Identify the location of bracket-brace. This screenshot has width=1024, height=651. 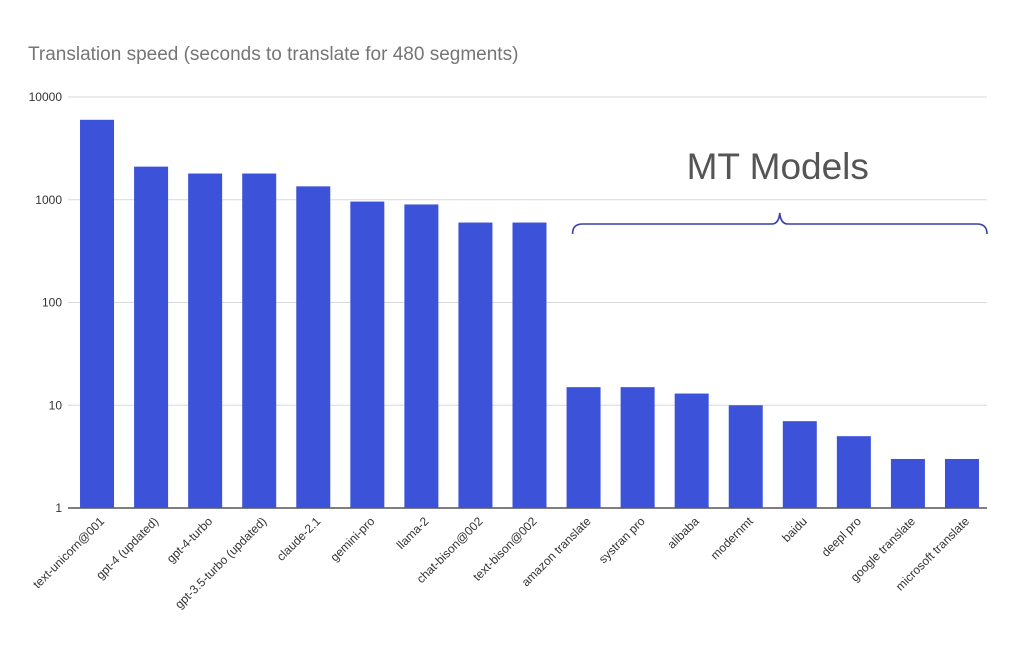
(779, 223).